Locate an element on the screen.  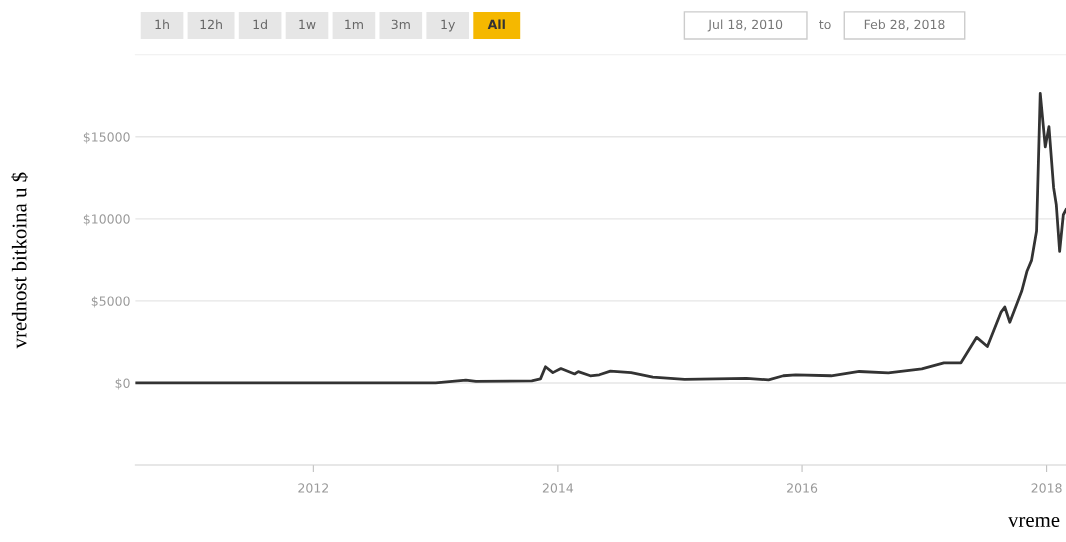
x-tick-label: 2016 is located at coordinates (802, 488).